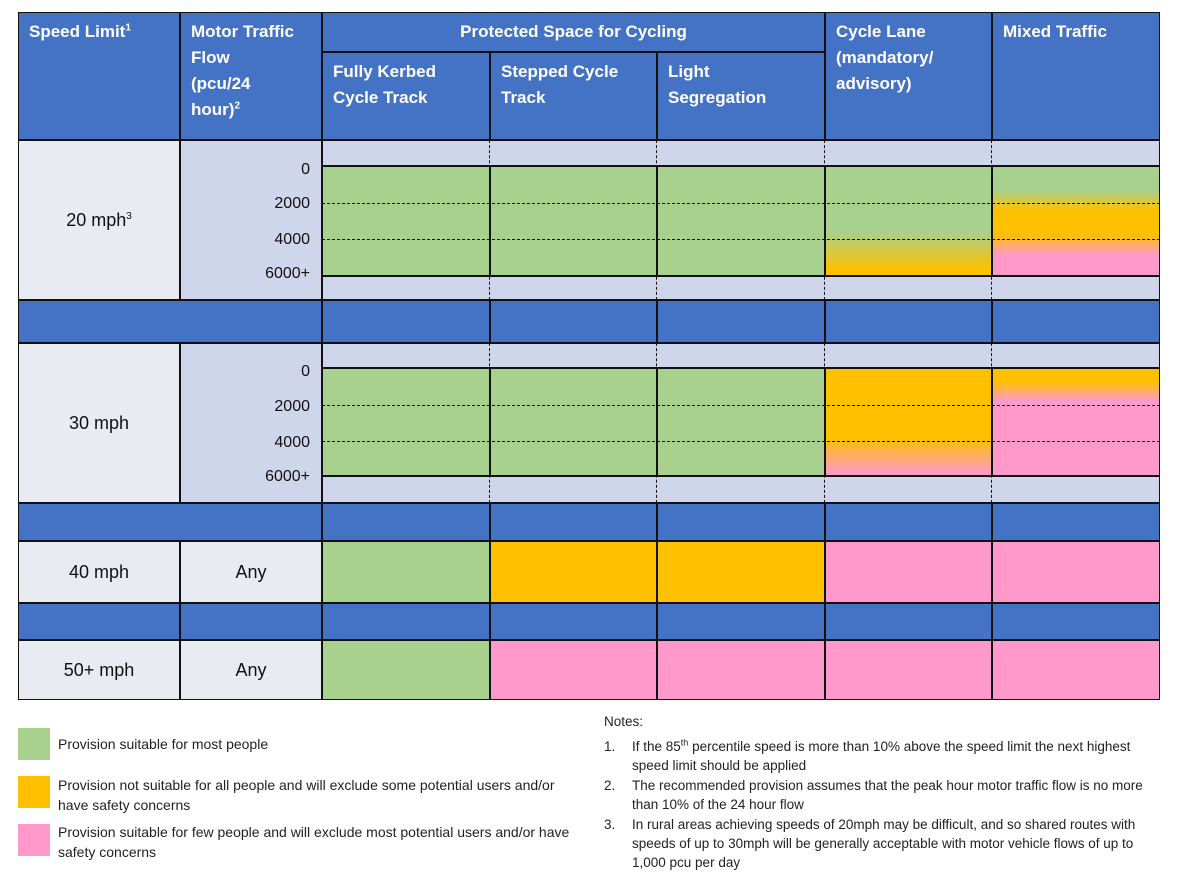  Describe the element at coordinates (80, 31) in the screenshot. I see `header-line: Speed Limit1` at that location.